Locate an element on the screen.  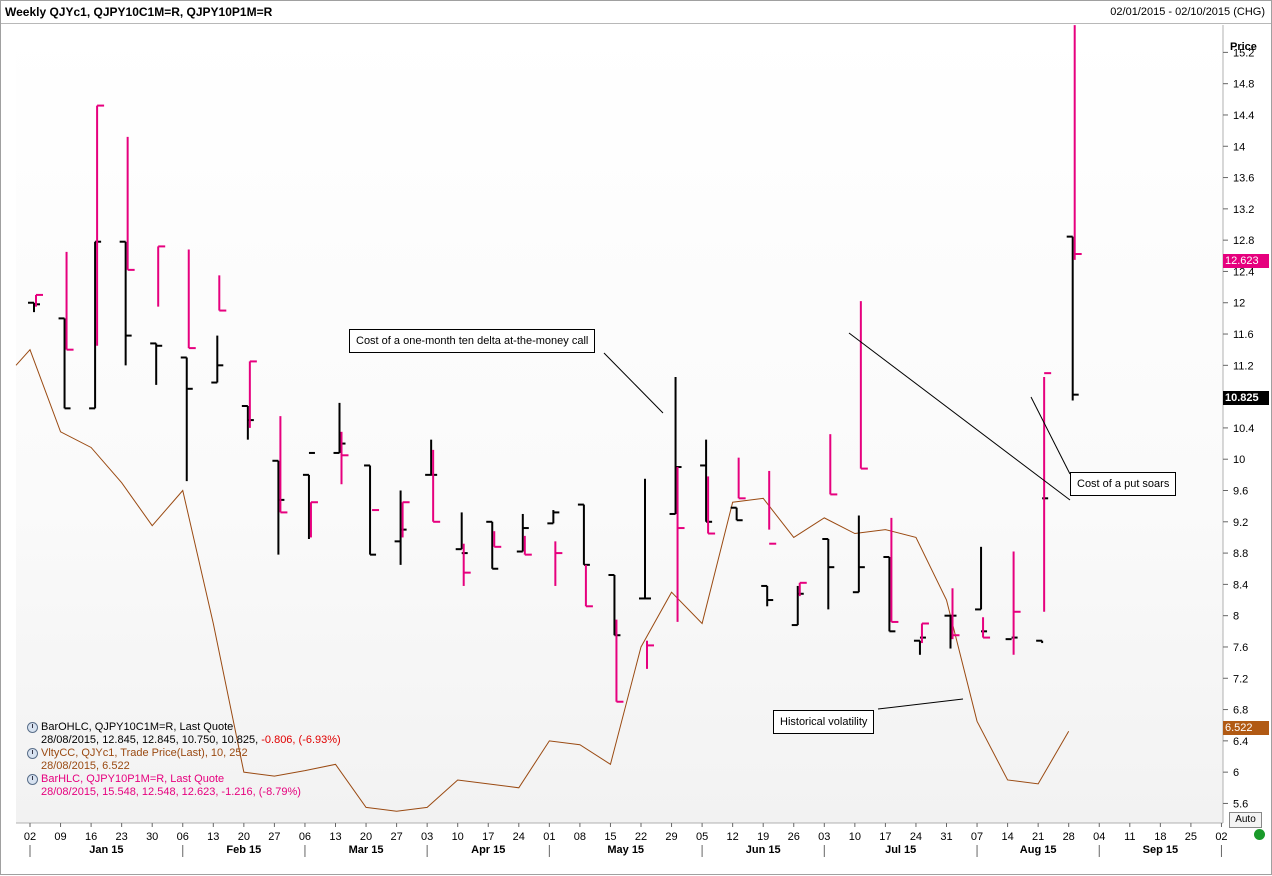
y-tick-label: 5.6 is located at coordinates (1240, 804).